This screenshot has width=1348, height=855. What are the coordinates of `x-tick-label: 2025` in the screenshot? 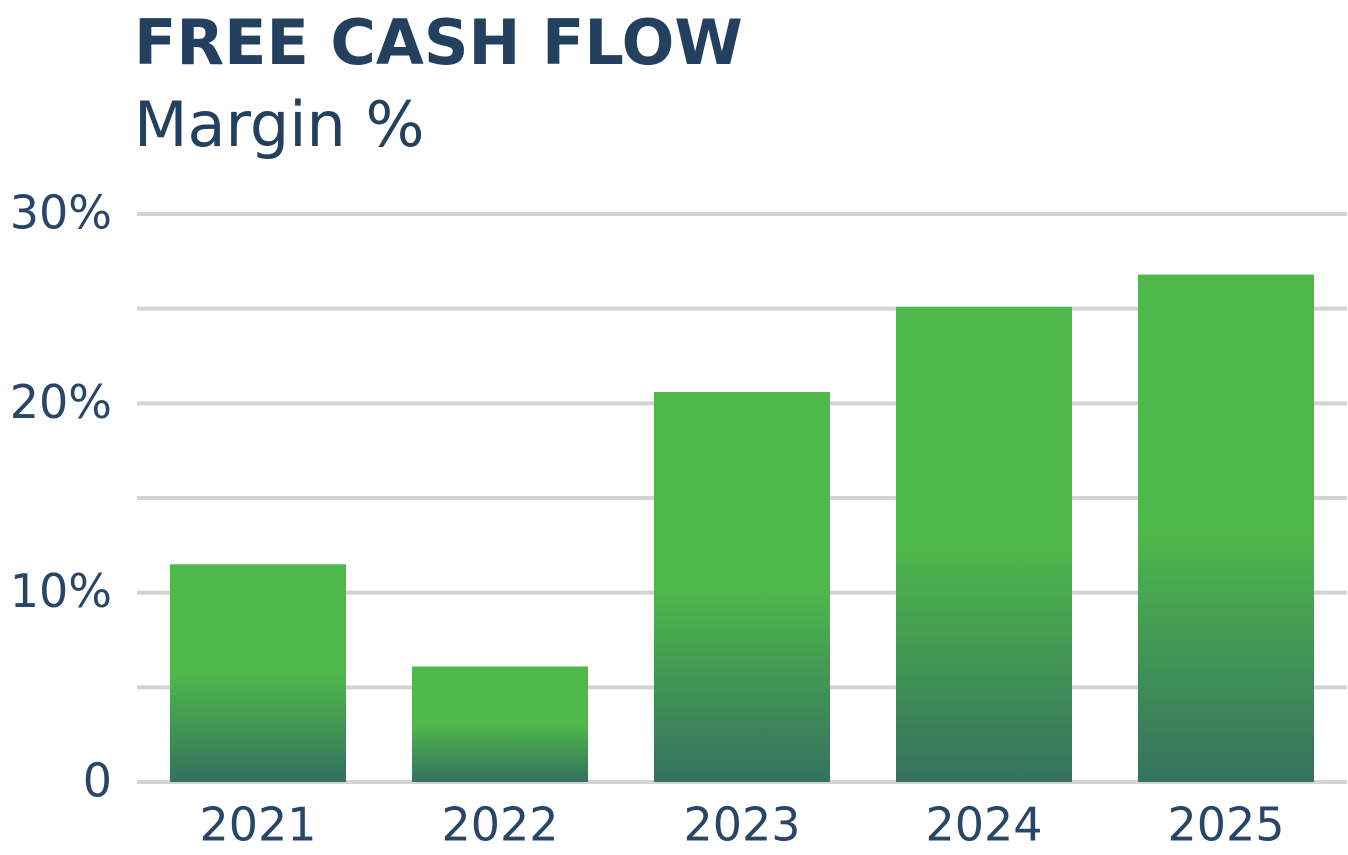 It's located at (1225, 825).